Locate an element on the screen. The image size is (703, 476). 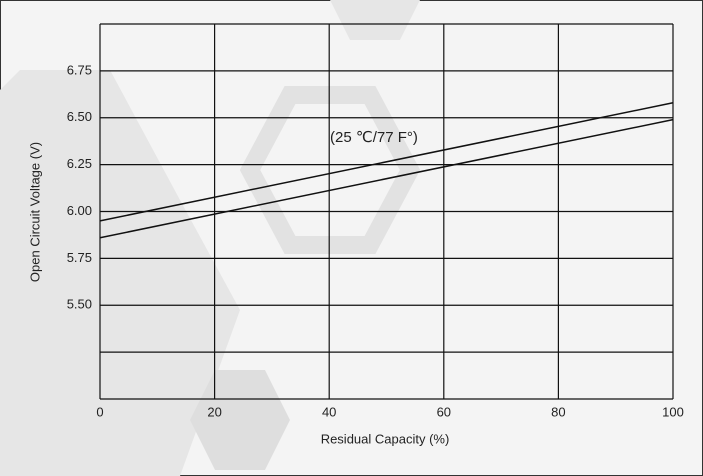
x-tick-label: 100 is located at coordinates (673, 411).